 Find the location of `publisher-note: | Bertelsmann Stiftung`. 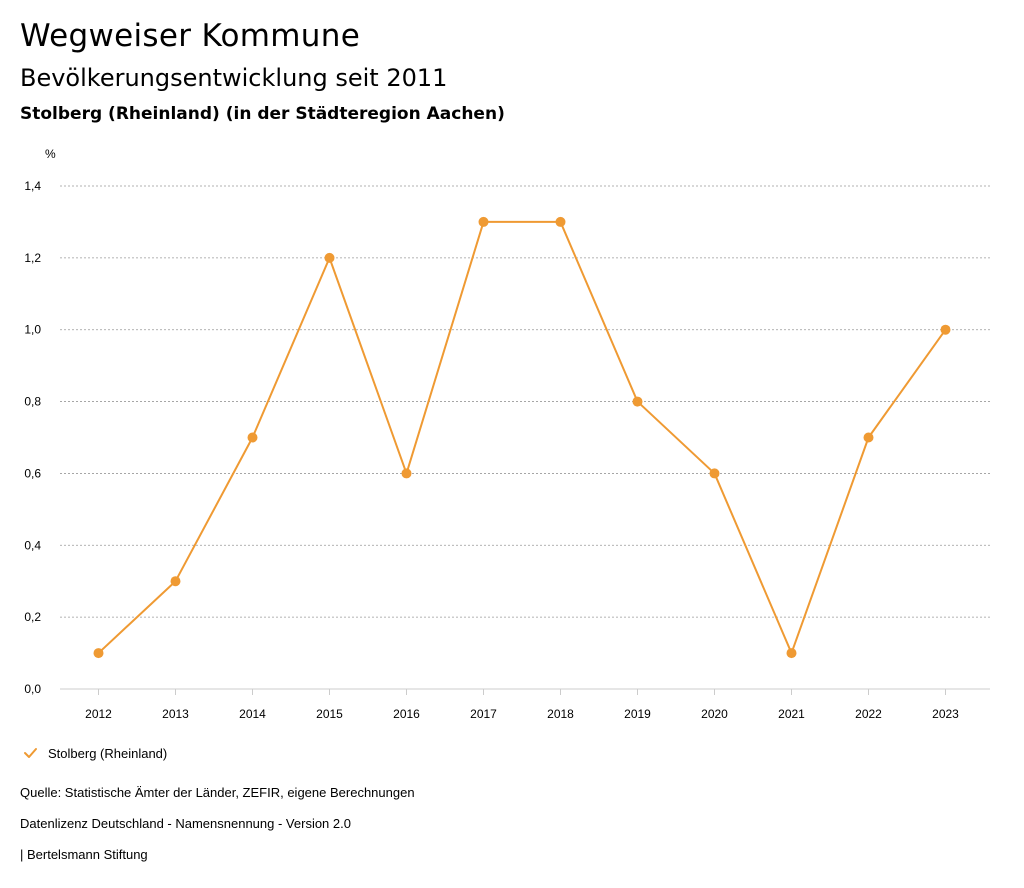

publisher-note: | Bertelsmann Stiftung is located at coordinates (84, 854).